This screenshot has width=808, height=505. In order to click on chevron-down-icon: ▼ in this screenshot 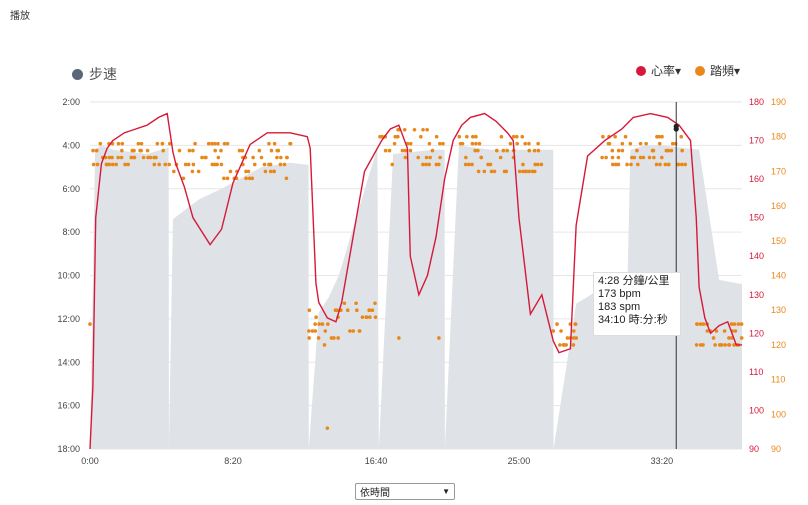, I will do `click(446, 491)`.